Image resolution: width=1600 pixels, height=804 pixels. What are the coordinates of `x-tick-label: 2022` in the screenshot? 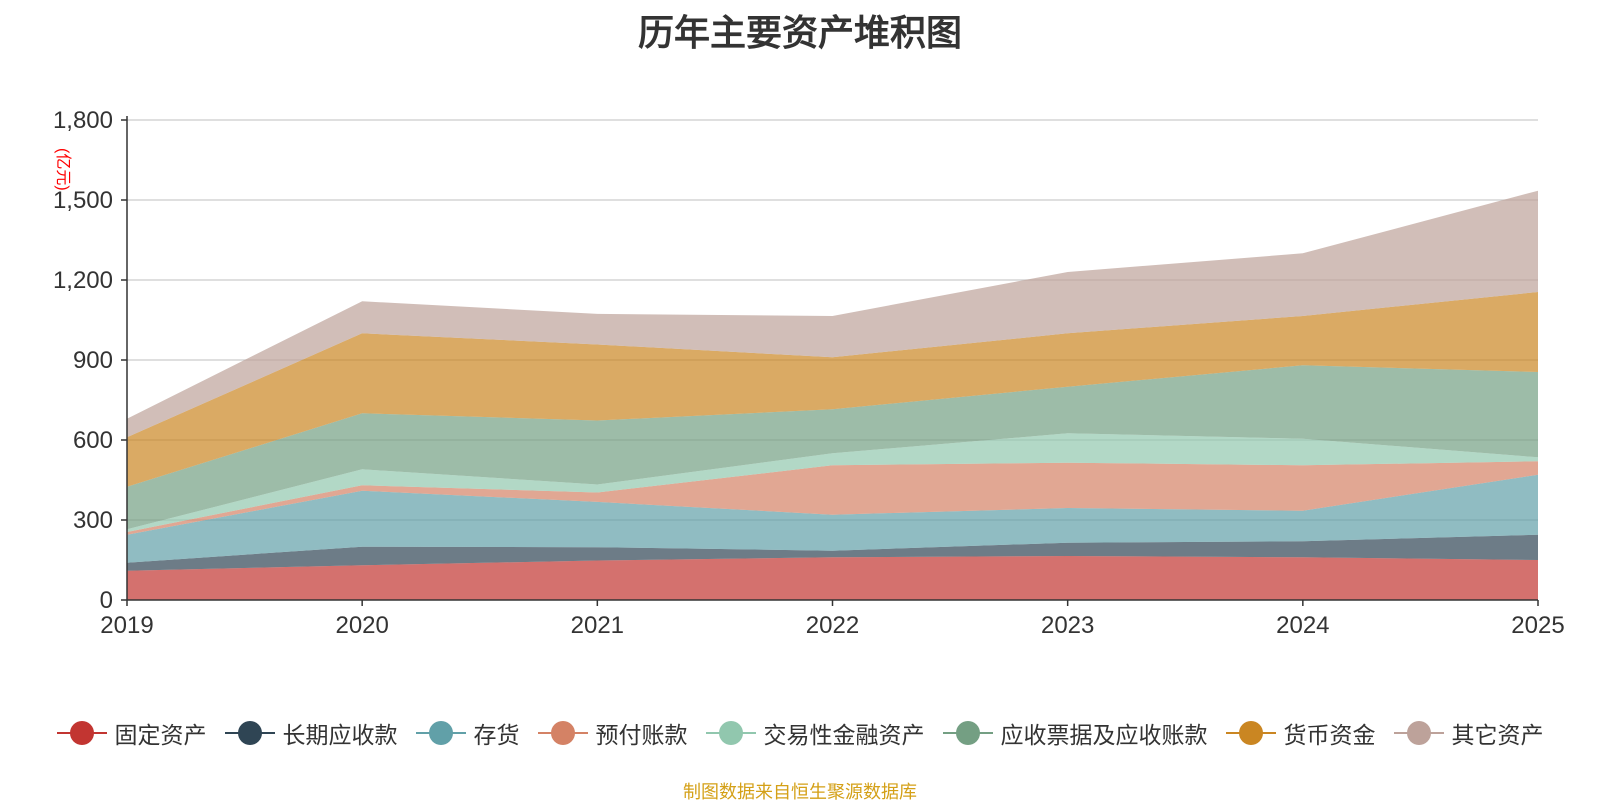 It's located at (832, 625).